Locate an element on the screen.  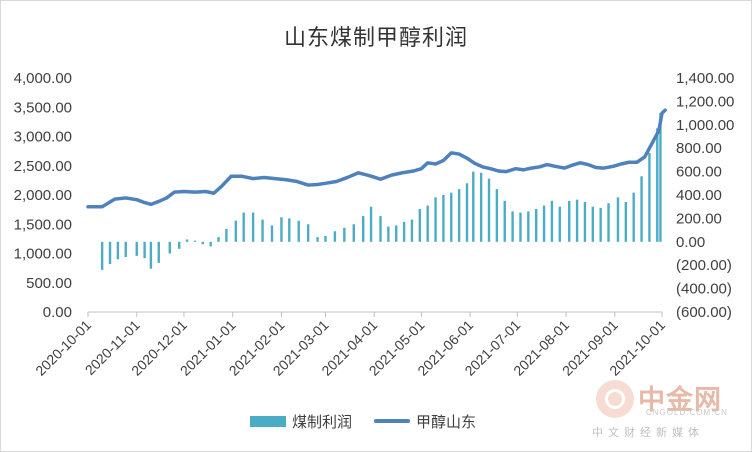
y-right-tick-label: 200.00 is located at coordinates (699, 218).